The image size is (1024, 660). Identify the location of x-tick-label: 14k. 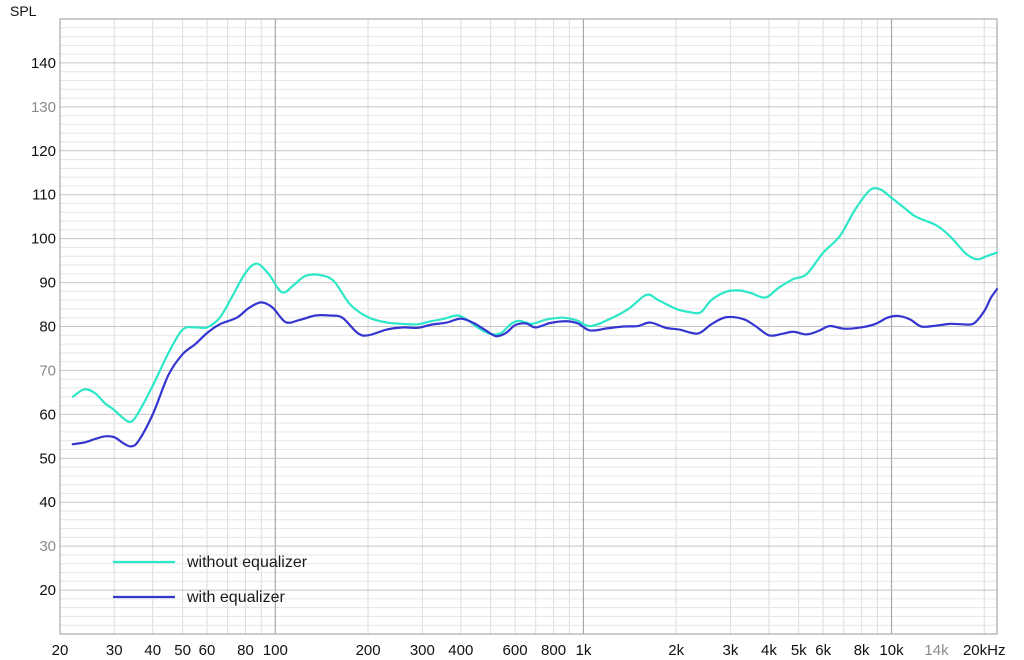
(936, 650).